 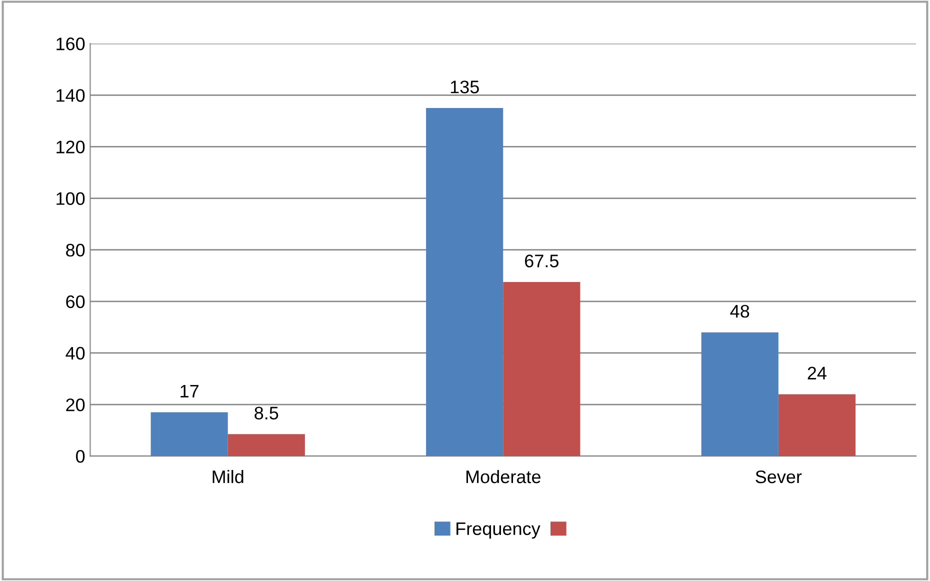 I want to click on y-tick-label: 100, so click(x=70, y=198).